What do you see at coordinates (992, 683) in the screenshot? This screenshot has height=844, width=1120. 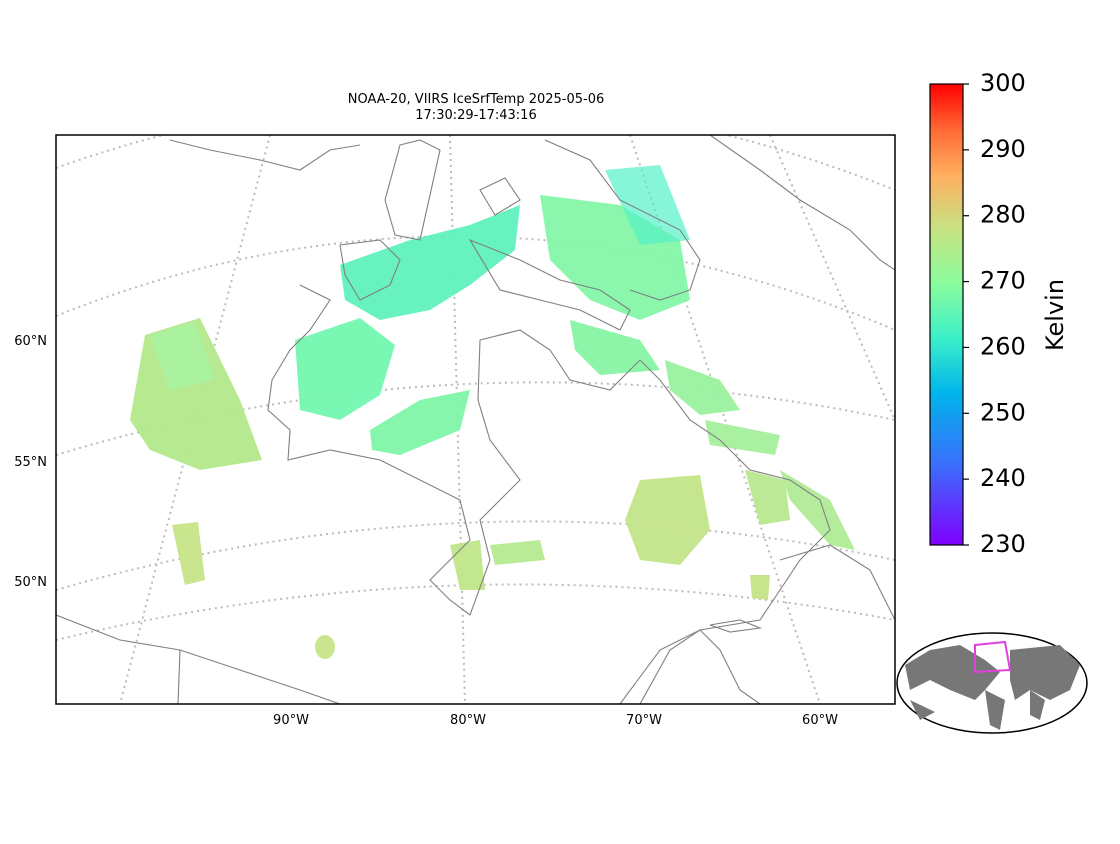 I see `inset-globe` at bounding box center [992, 683].